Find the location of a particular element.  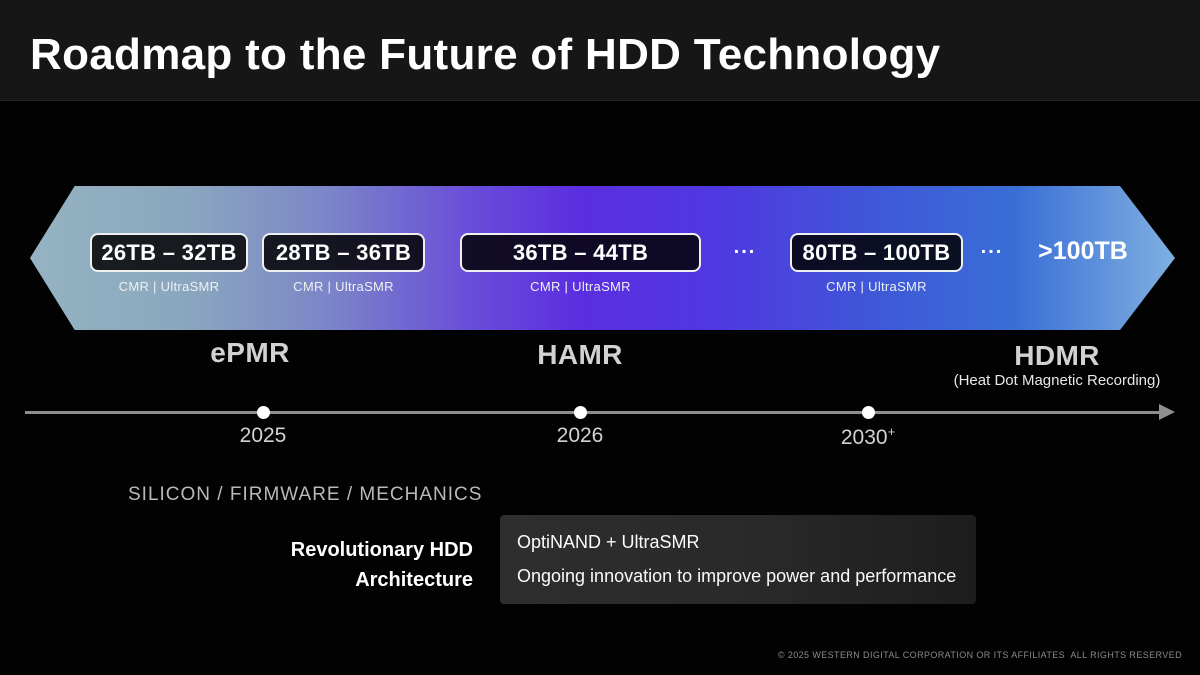

timeline-year-2030-base: 2030 is located at coordinates (864, 437).